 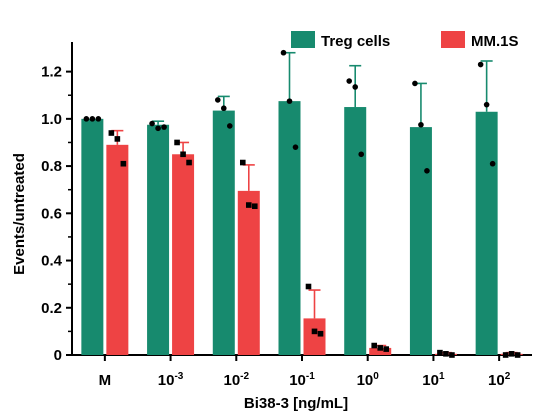 I want to click on y-axis-title: Events/untreated, so click(x=19, y=214).